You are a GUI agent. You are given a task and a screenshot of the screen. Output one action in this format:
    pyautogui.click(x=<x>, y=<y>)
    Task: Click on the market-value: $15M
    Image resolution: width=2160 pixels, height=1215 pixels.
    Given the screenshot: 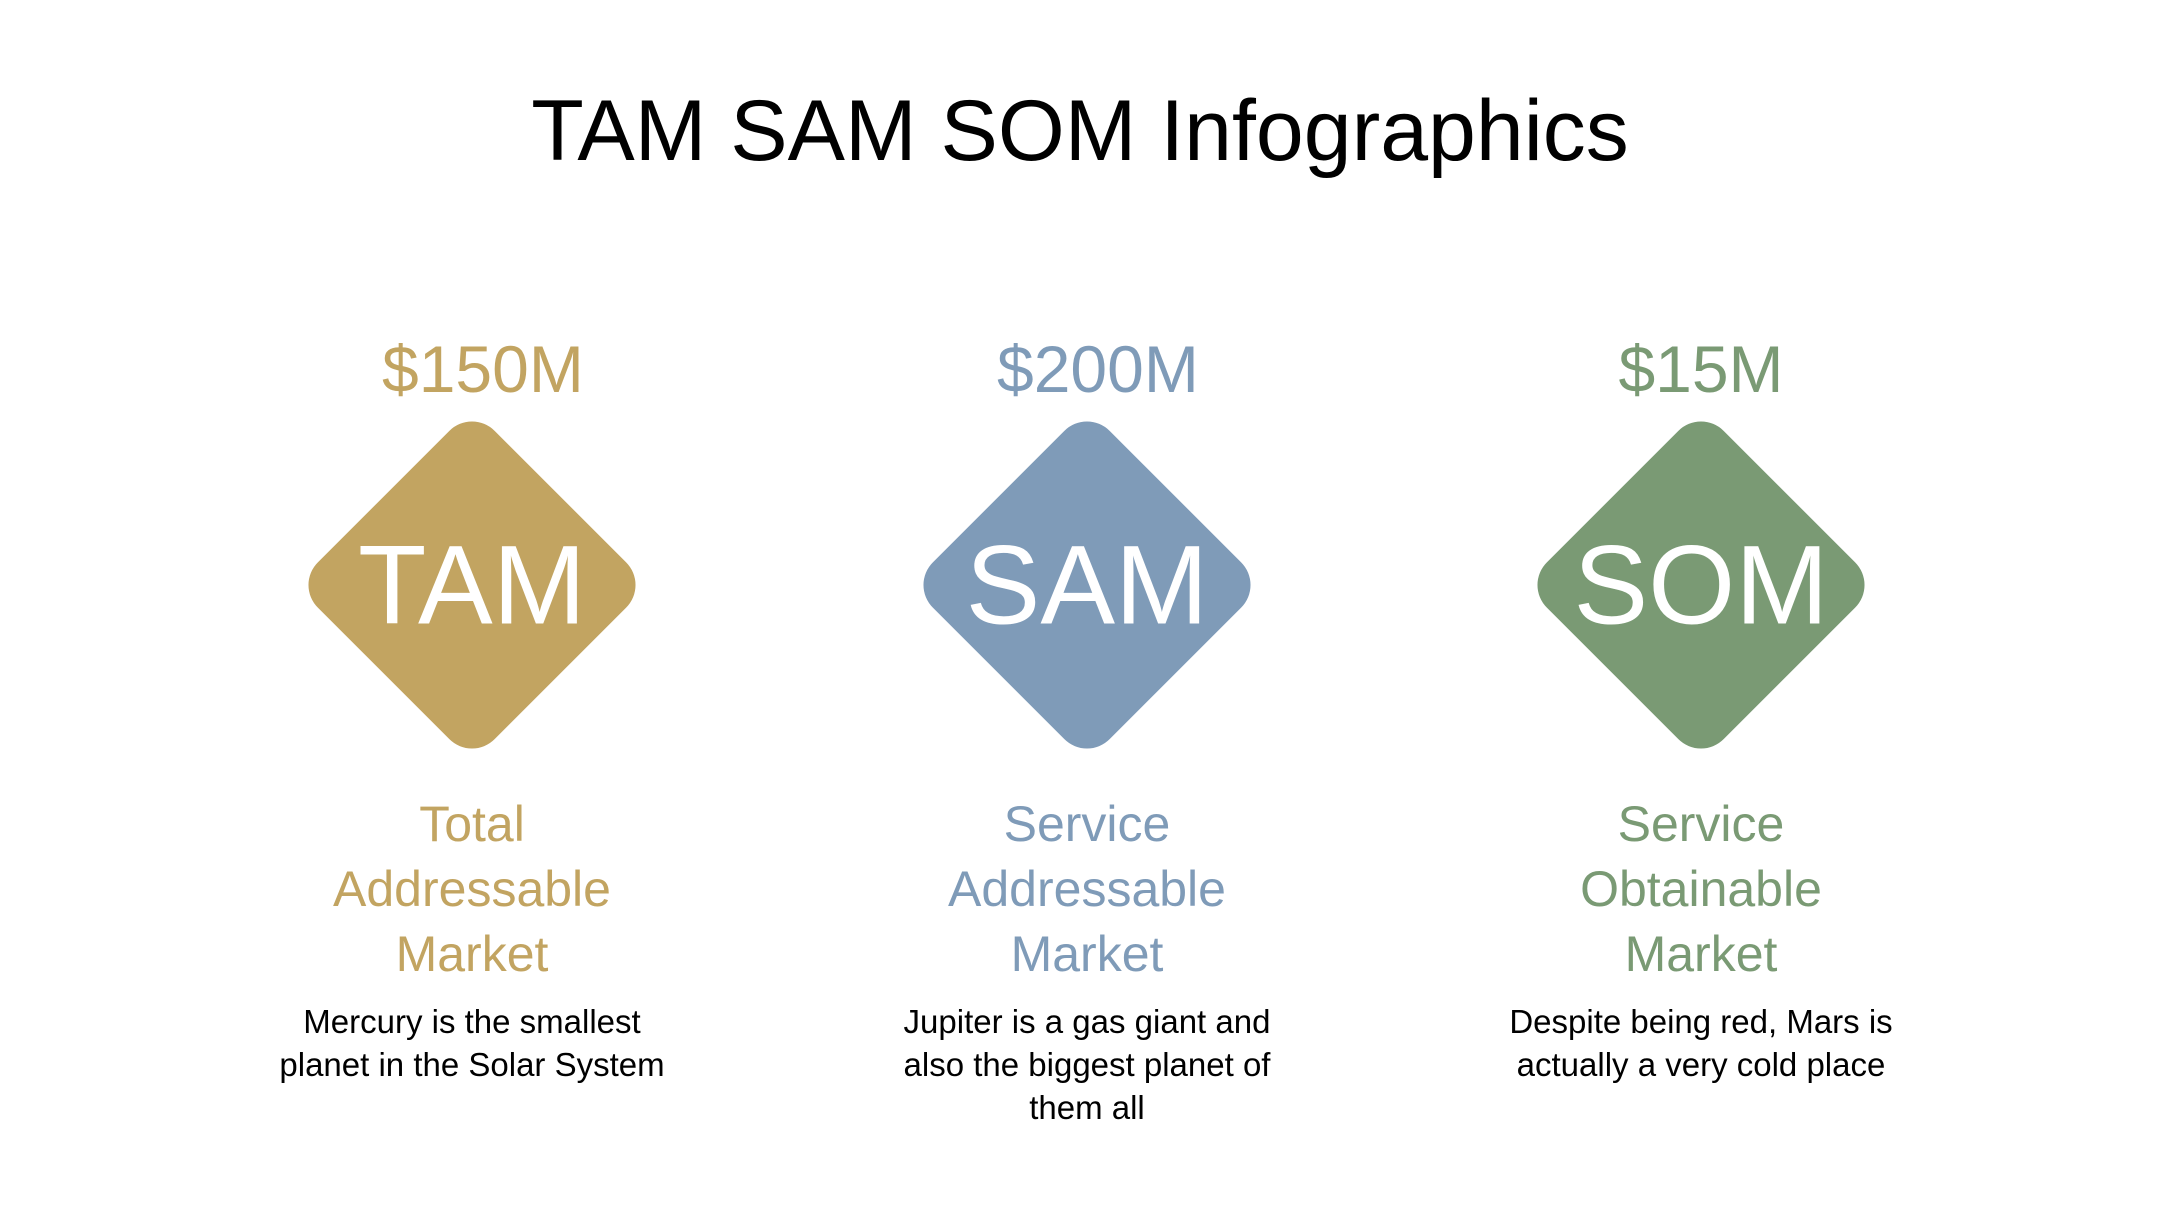 What is the action you would take?
    pyautogui.click(x=1701, y=369)
    